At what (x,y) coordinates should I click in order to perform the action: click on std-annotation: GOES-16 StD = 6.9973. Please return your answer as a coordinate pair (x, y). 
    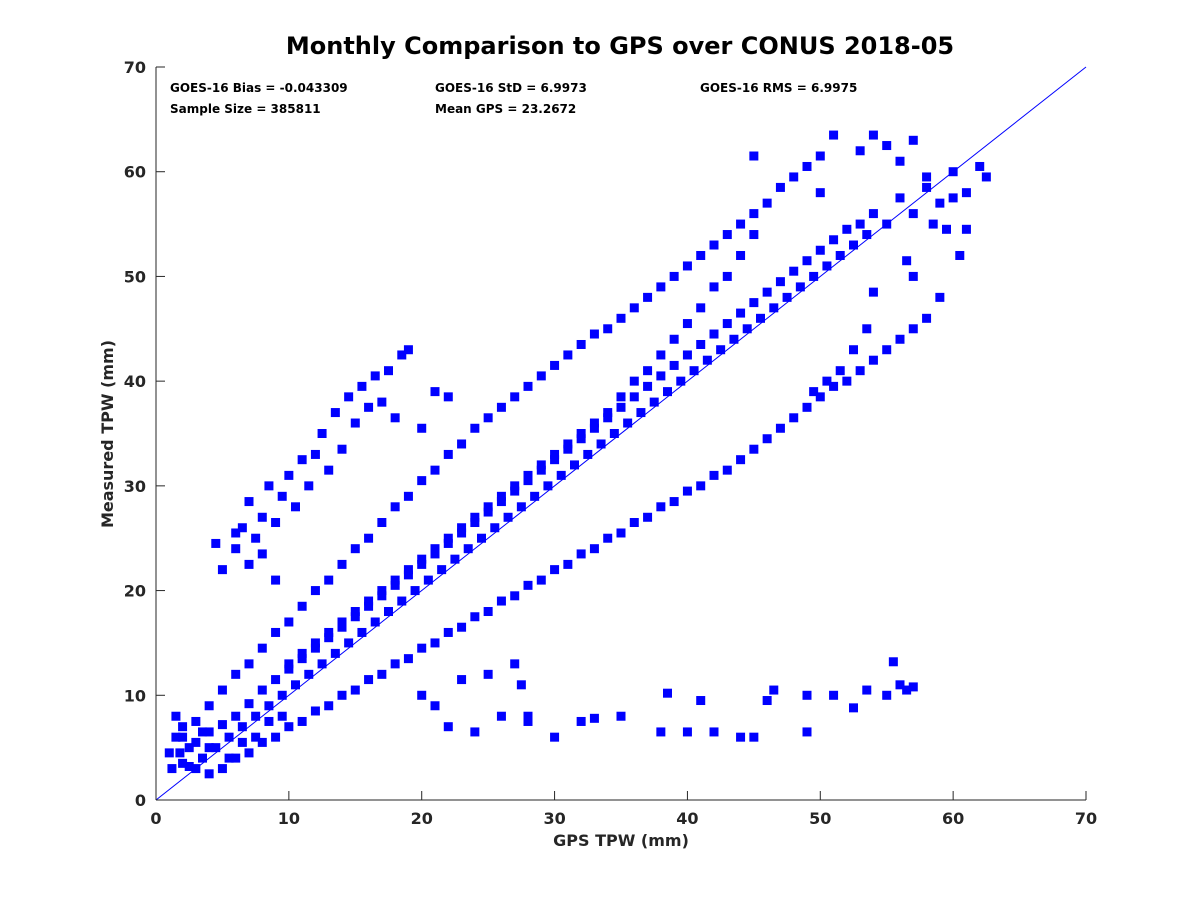
    Looking at the image, I should click on (511, 88).